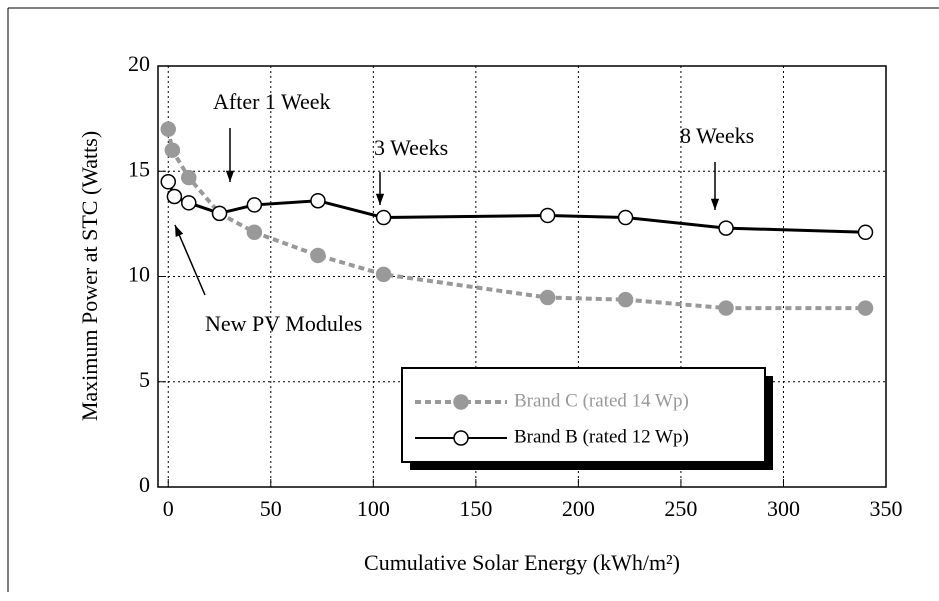 Image resolution: width=939 pixels, height=601 pixels. Describe the element at coordinates (89, 276) in the screenshot. I see `y-axis-label: Maximum Power at STC (Watts)` at that location.